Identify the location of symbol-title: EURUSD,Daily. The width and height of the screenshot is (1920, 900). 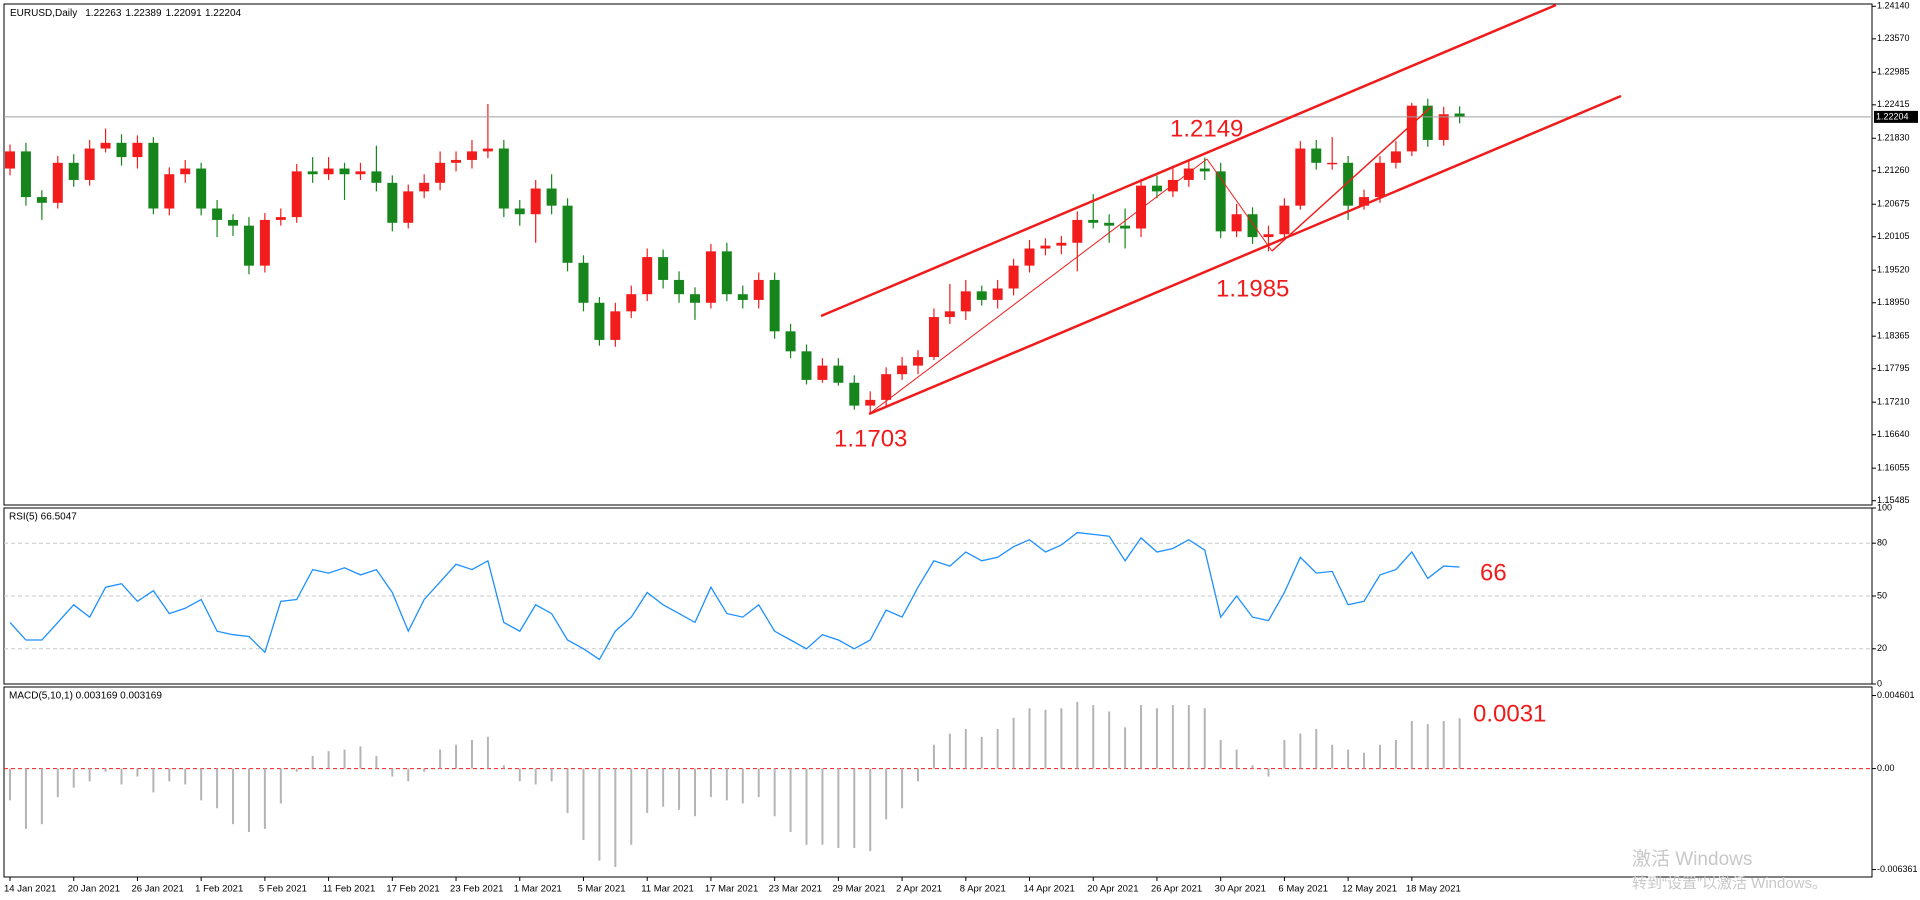
(43, 13).